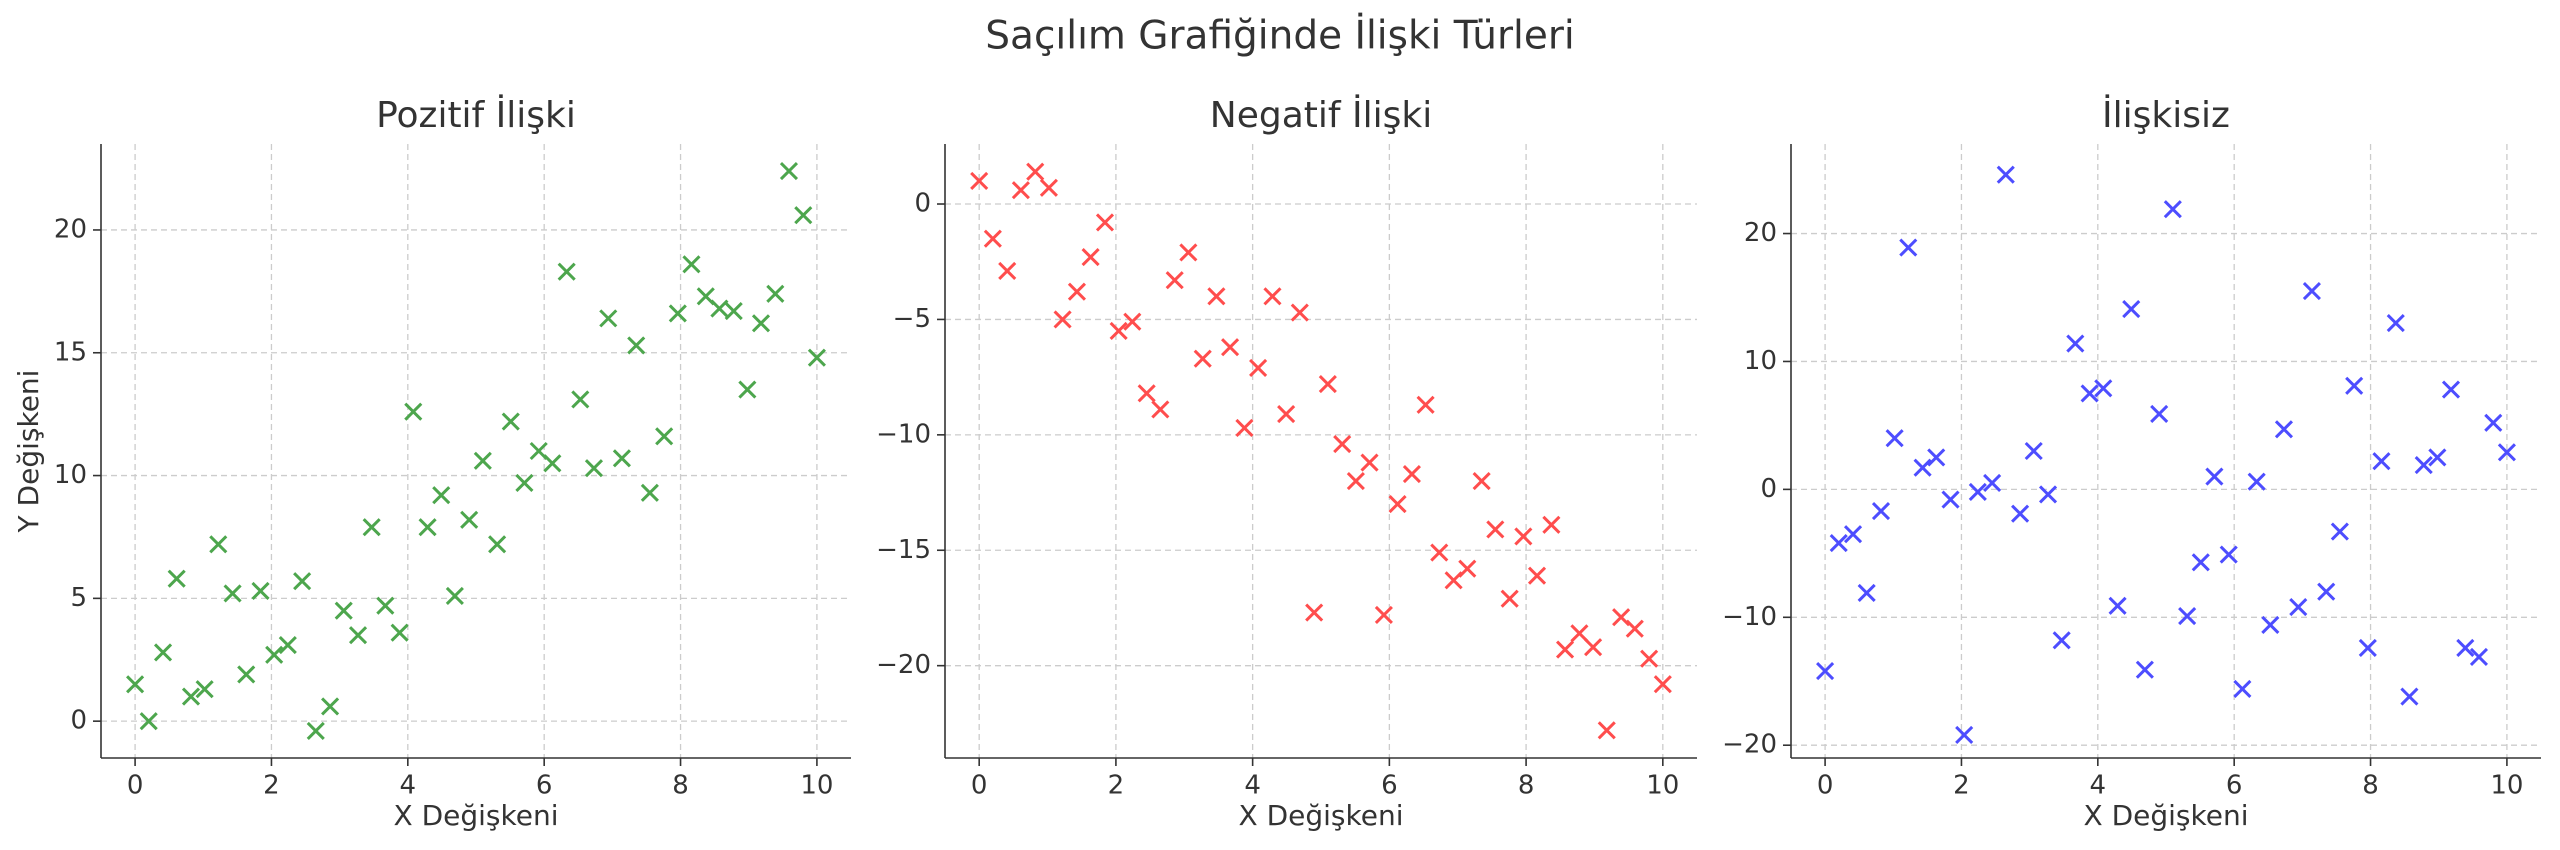 Image resolution: width=2560 pixels, height=850 pixels. Describe the element at coordinates (2506, 786) in the screenshot. I see `x-tick-label: 10` at that location.